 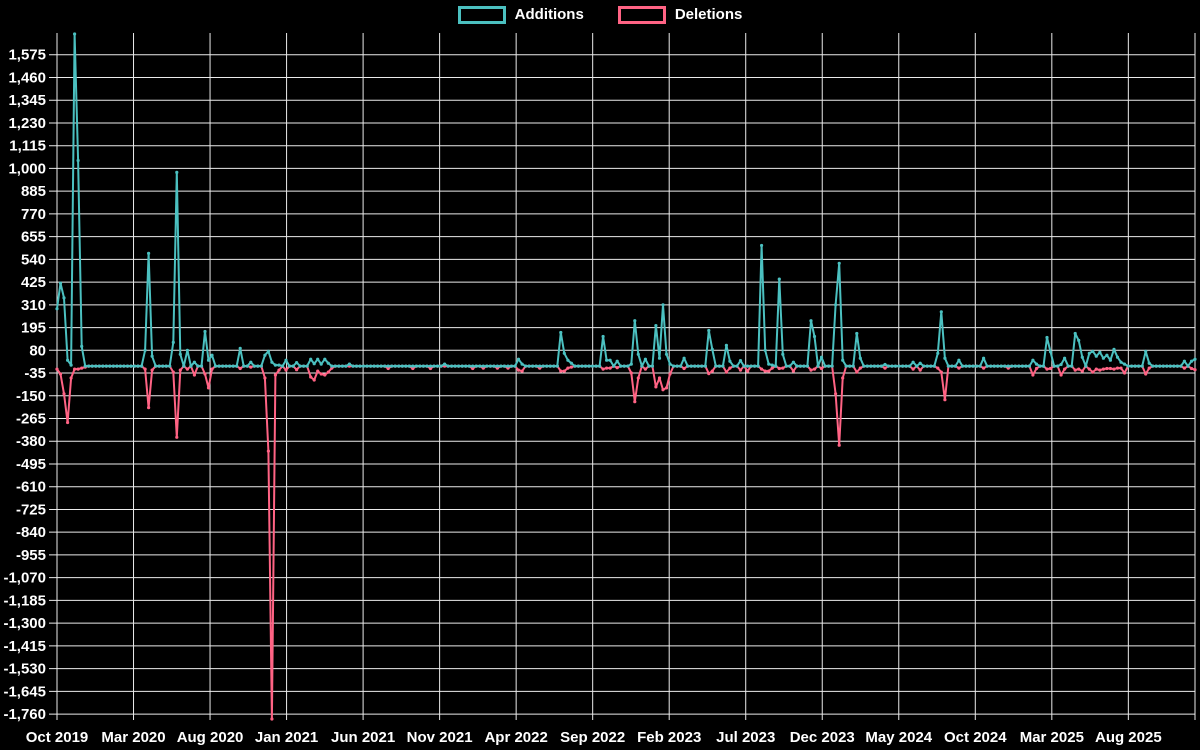 What do you see at coordinates (133, 737) in the screenshot?
I see `x-axis-tick-label: Mar 2020` at bounding box center [133, 737].